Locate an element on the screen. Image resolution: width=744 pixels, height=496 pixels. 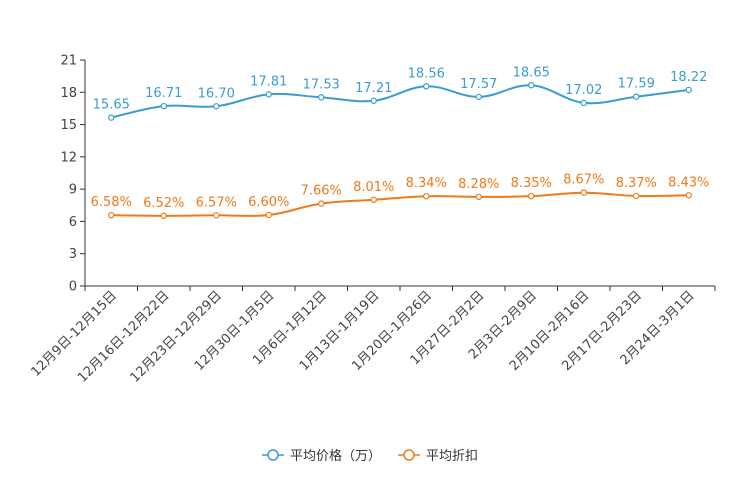
data-label: 17.59 is located at coordinates (636, 84).